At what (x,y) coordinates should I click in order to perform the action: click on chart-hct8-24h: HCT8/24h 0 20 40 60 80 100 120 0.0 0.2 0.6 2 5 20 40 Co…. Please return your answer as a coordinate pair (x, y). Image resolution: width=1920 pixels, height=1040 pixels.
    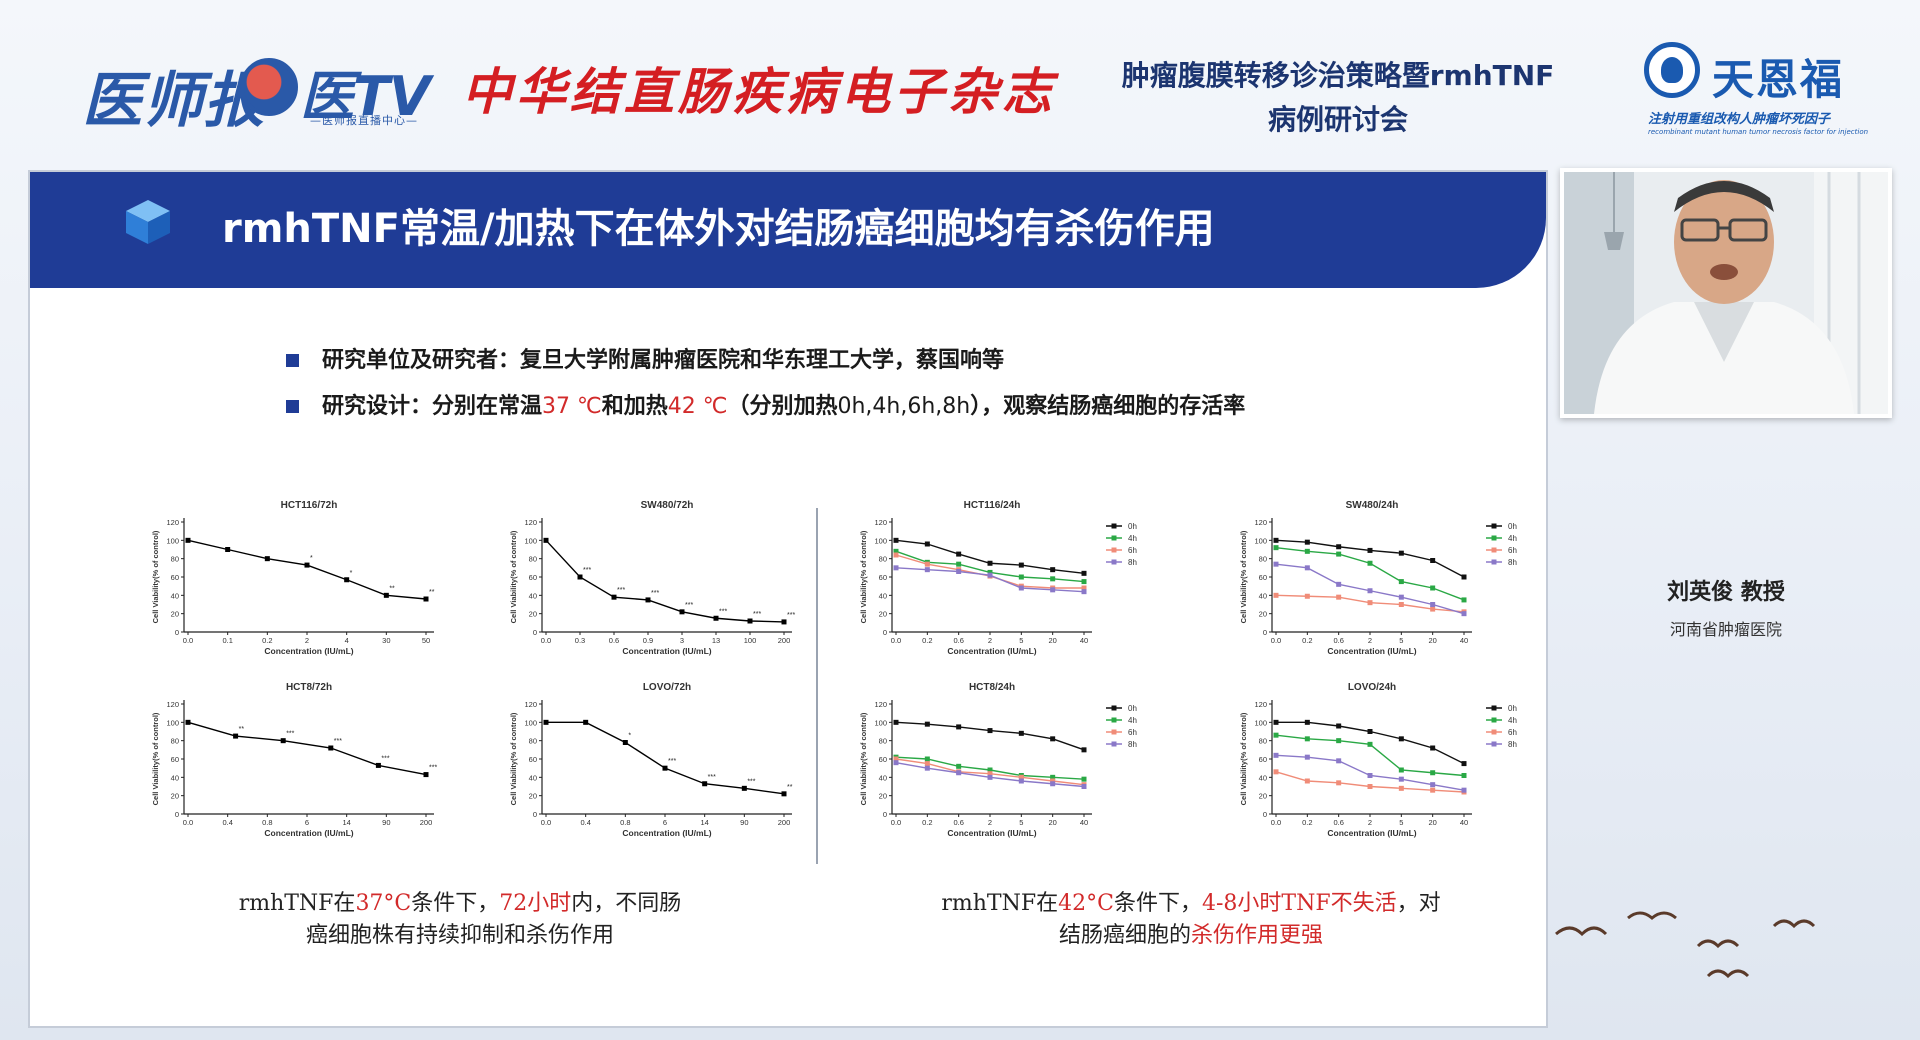
    Looking at the image, I should click on (1002, 762).